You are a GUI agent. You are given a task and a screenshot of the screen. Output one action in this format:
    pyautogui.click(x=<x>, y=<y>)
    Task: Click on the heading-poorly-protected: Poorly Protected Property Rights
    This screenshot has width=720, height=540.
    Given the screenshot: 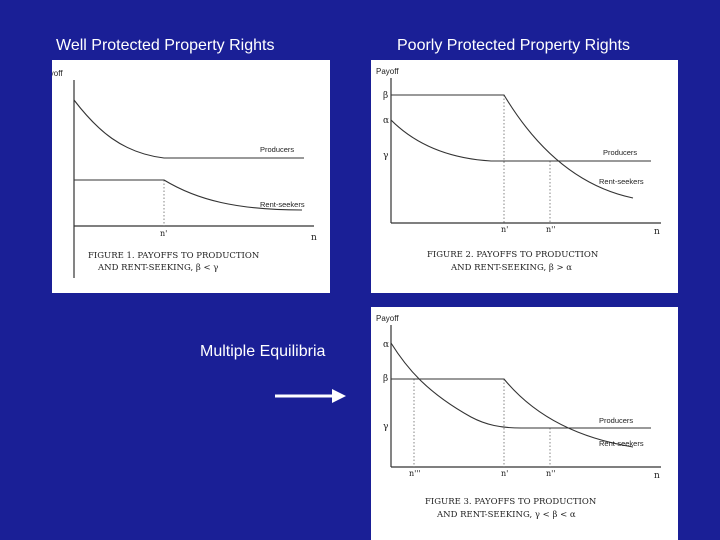 What is the action you would take?
    pyautogui.click(x=513, y=45)
    